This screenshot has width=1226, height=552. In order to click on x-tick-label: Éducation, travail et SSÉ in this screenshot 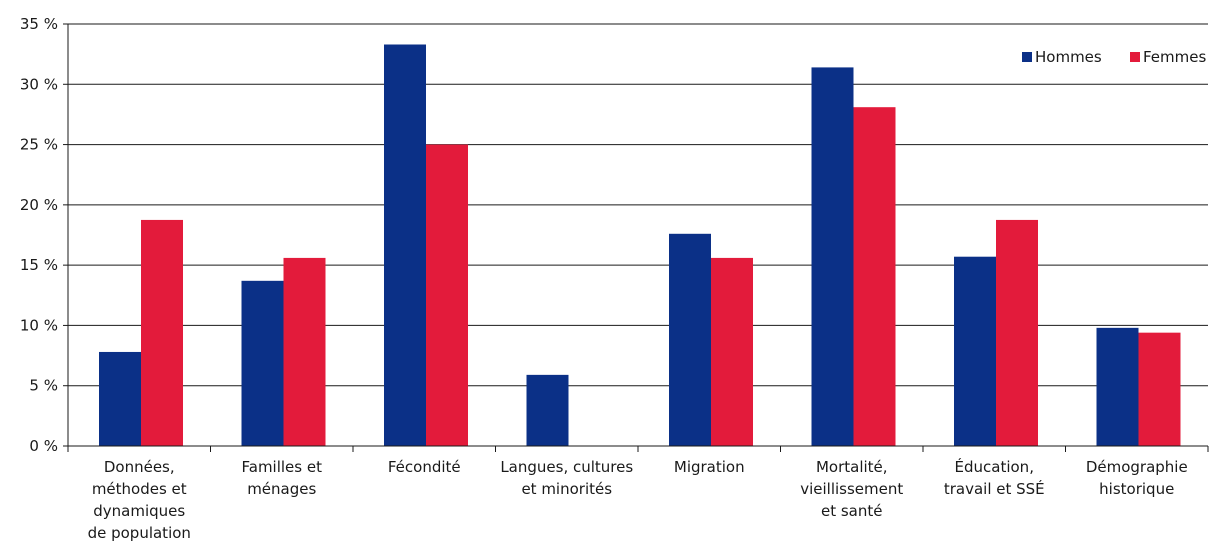, I will do `click(994, 477)`.